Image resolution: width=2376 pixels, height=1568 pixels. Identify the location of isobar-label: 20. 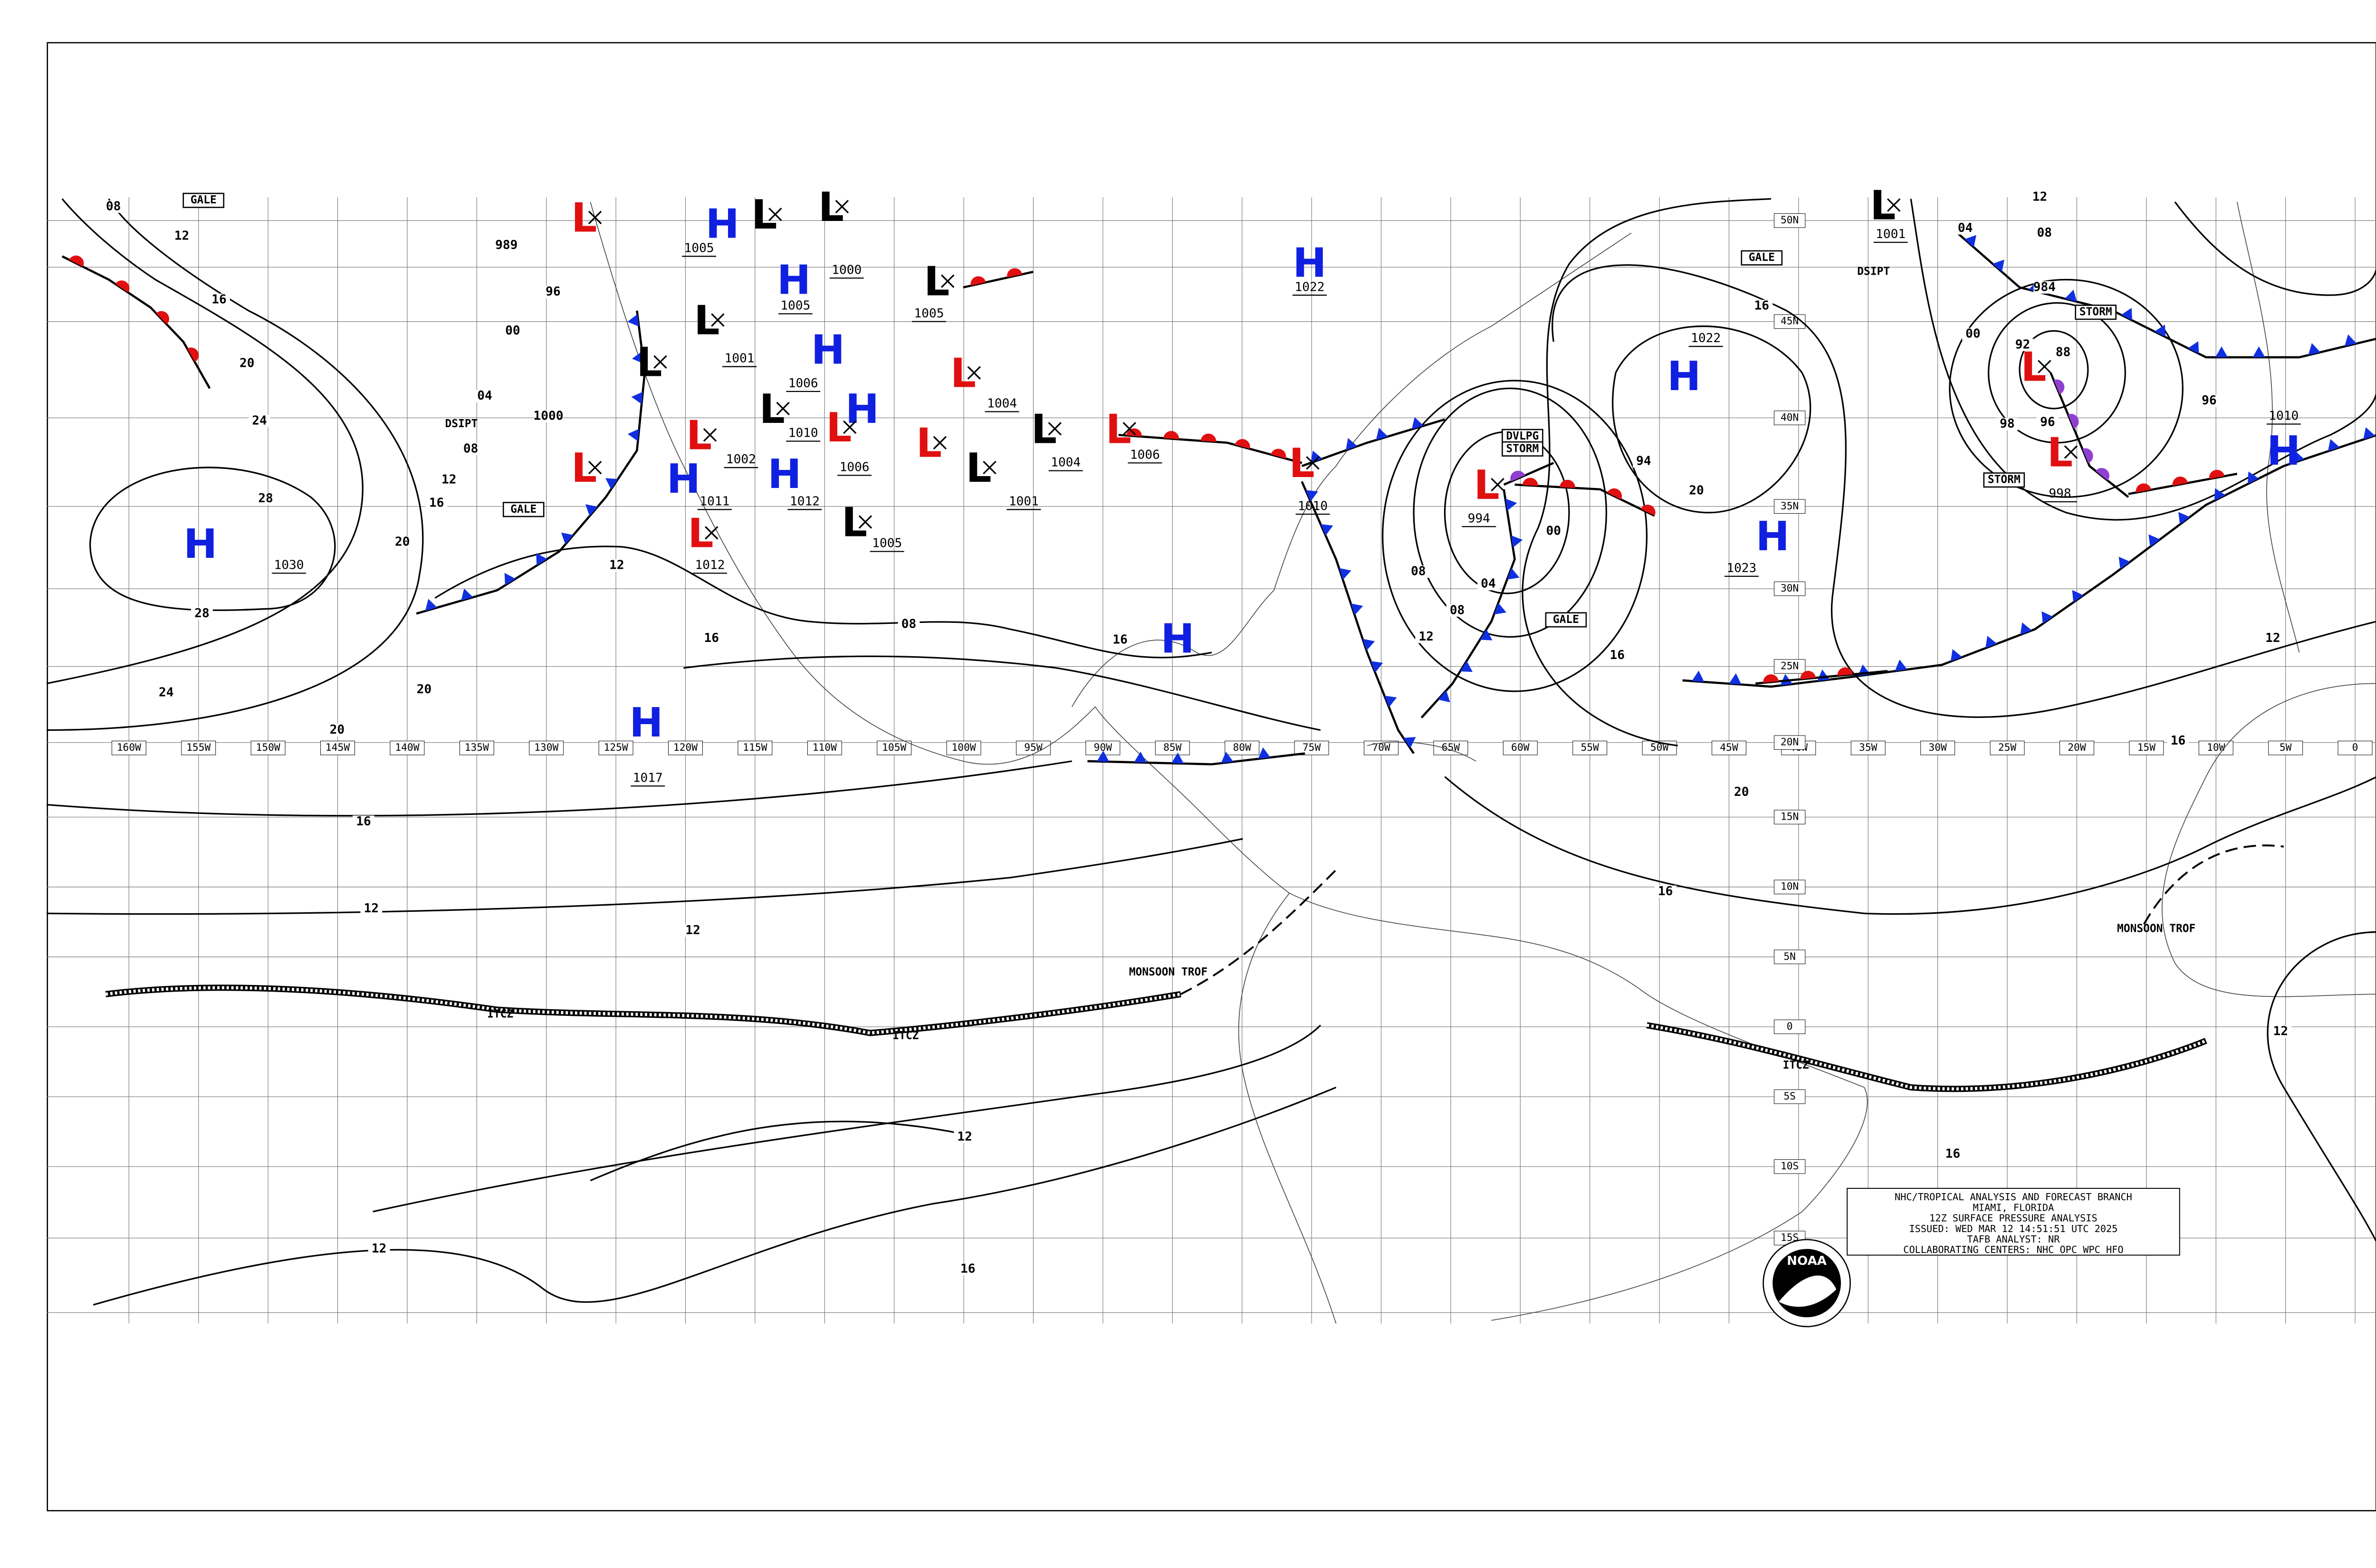
(247, 364).